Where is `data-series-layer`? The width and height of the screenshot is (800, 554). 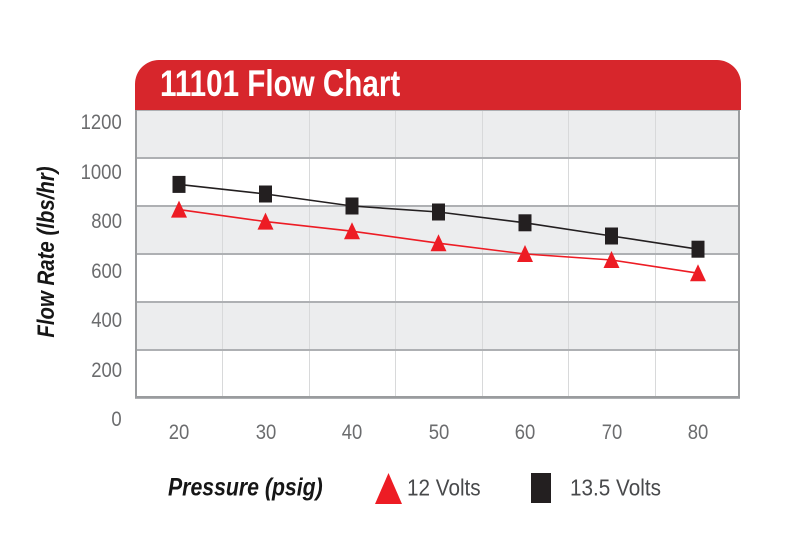 data-series-layer is located at coordinates (438, 228).